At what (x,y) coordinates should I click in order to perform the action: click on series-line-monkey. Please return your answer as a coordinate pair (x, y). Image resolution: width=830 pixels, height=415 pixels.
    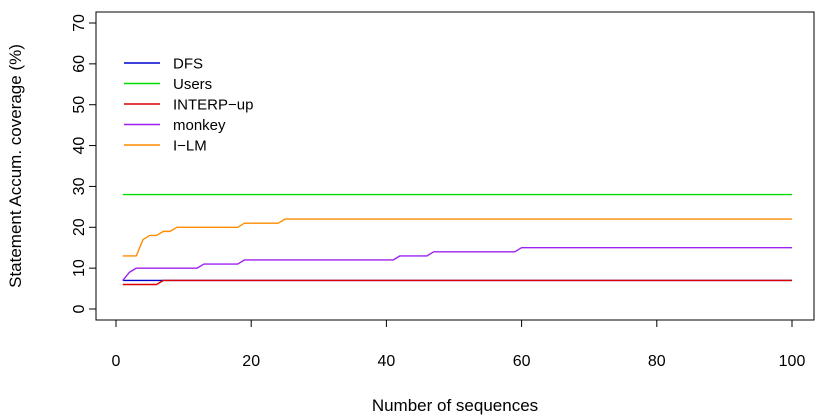
    Looking at the image, I should click on (457, 264).